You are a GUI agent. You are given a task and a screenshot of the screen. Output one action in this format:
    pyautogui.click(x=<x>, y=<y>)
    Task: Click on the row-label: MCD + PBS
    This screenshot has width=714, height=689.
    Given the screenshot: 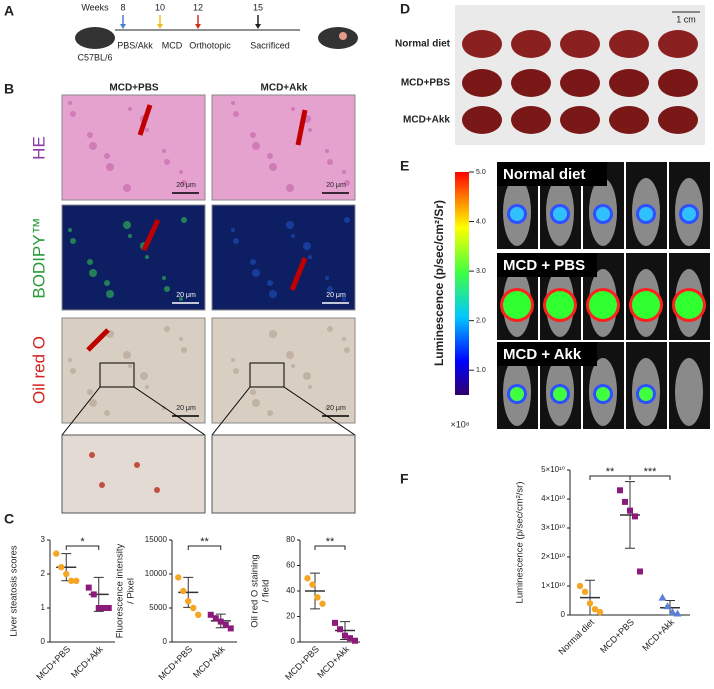 What is the action you would take?
    pyautogui.click(x=544, y=265)
    